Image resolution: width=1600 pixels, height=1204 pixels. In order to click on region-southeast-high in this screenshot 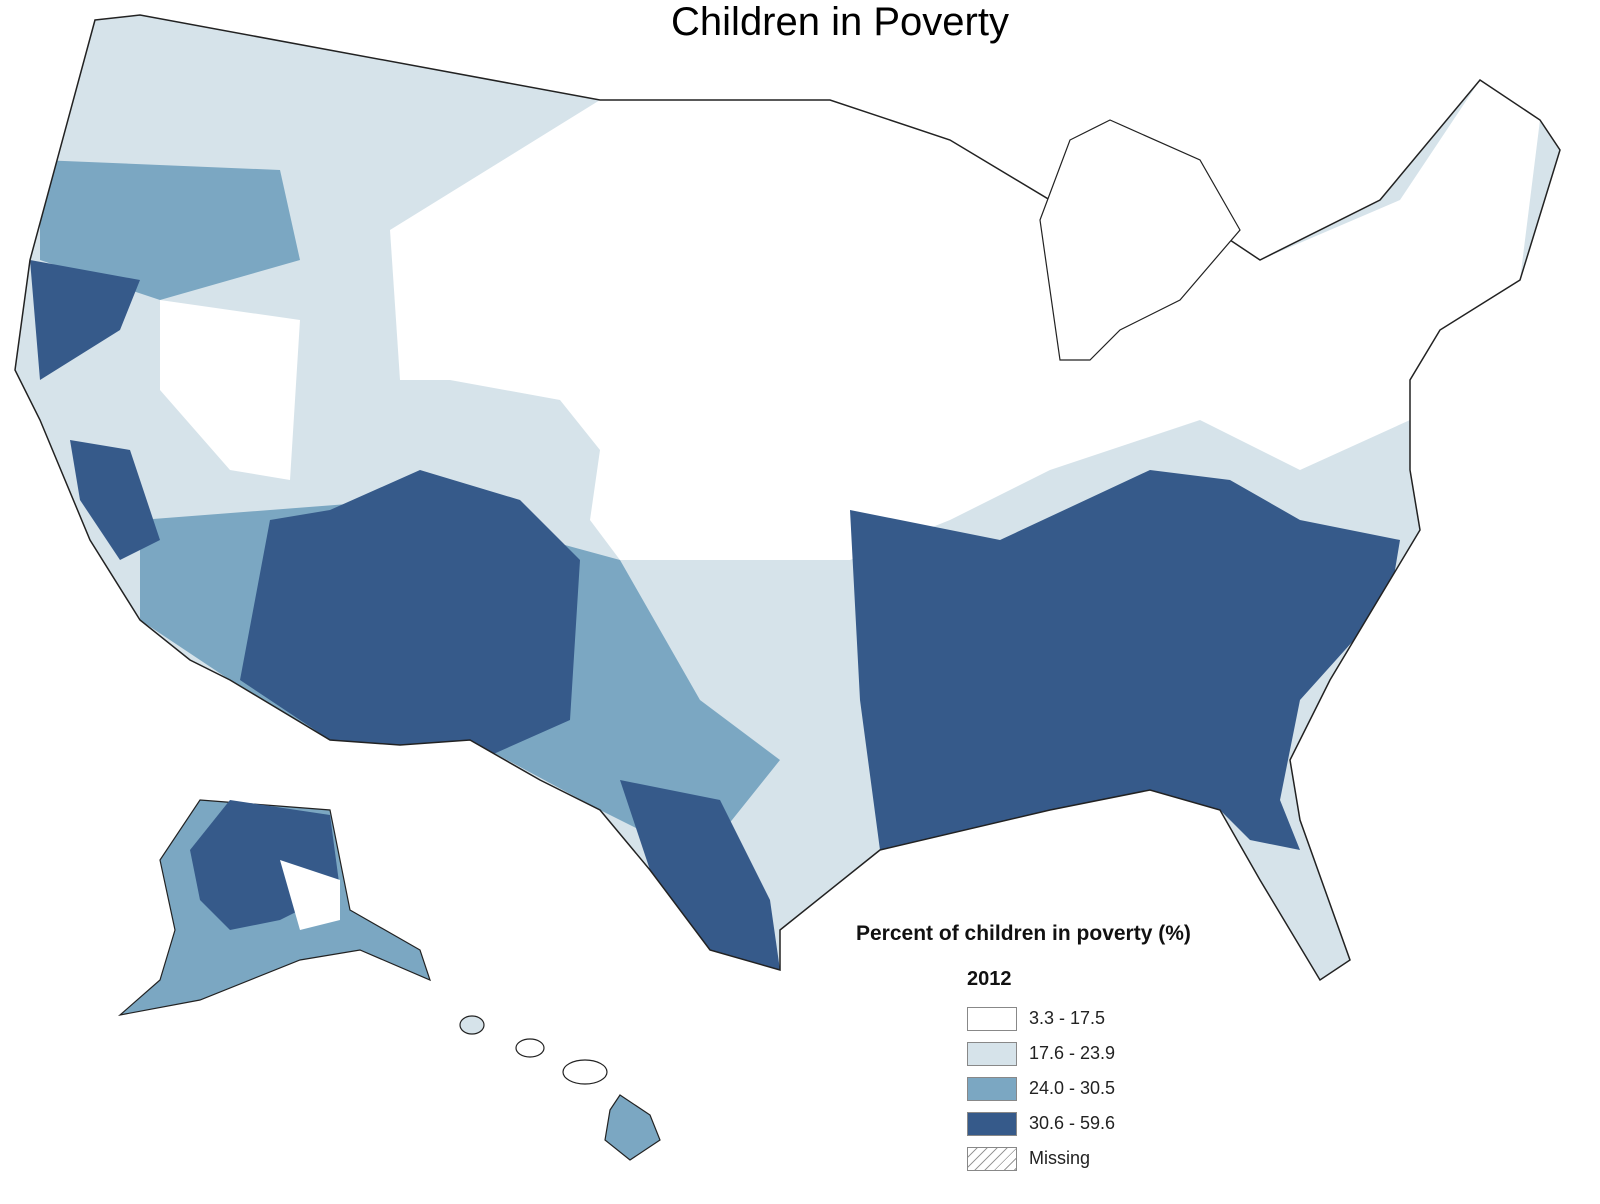, I will do `click(1125, 660)`.